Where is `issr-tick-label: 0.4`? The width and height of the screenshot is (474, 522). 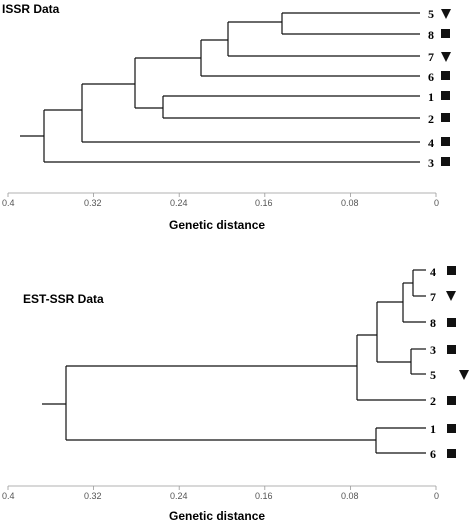 issr-tick-label: 0.4 is located at coordinates (8, 203).